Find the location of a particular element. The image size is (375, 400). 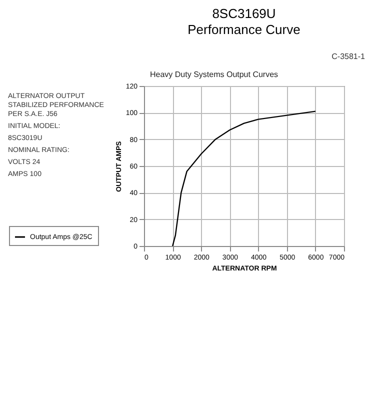

text: Heavy Duty Systems Output Curves is located at coordinates (215, 74).